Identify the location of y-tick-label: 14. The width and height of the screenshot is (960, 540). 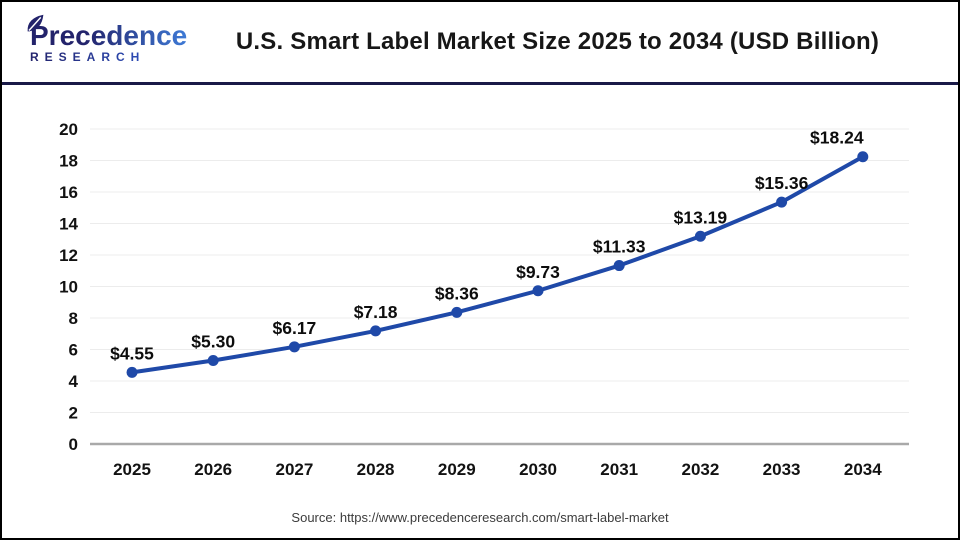
(68, 224).